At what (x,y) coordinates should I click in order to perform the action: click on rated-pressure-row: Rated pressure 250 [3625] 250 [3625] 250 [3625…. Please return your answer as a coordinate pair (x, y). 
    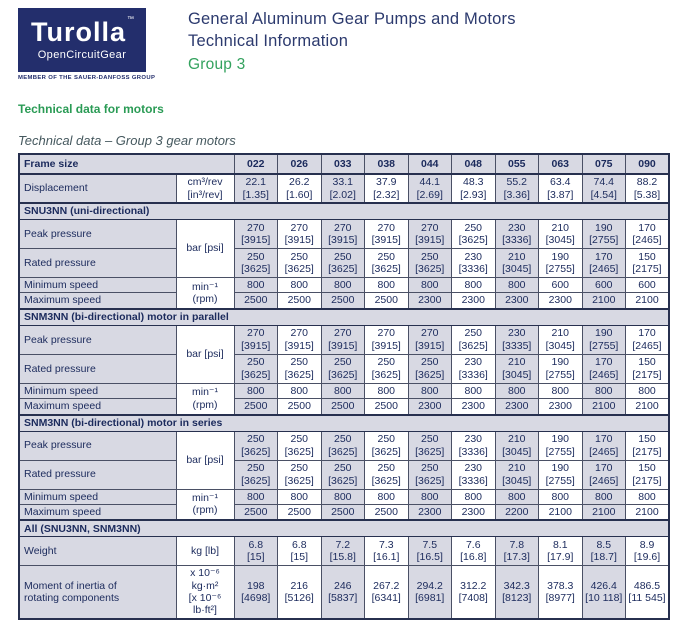
    Looking at the image, I should click on (344, 263).